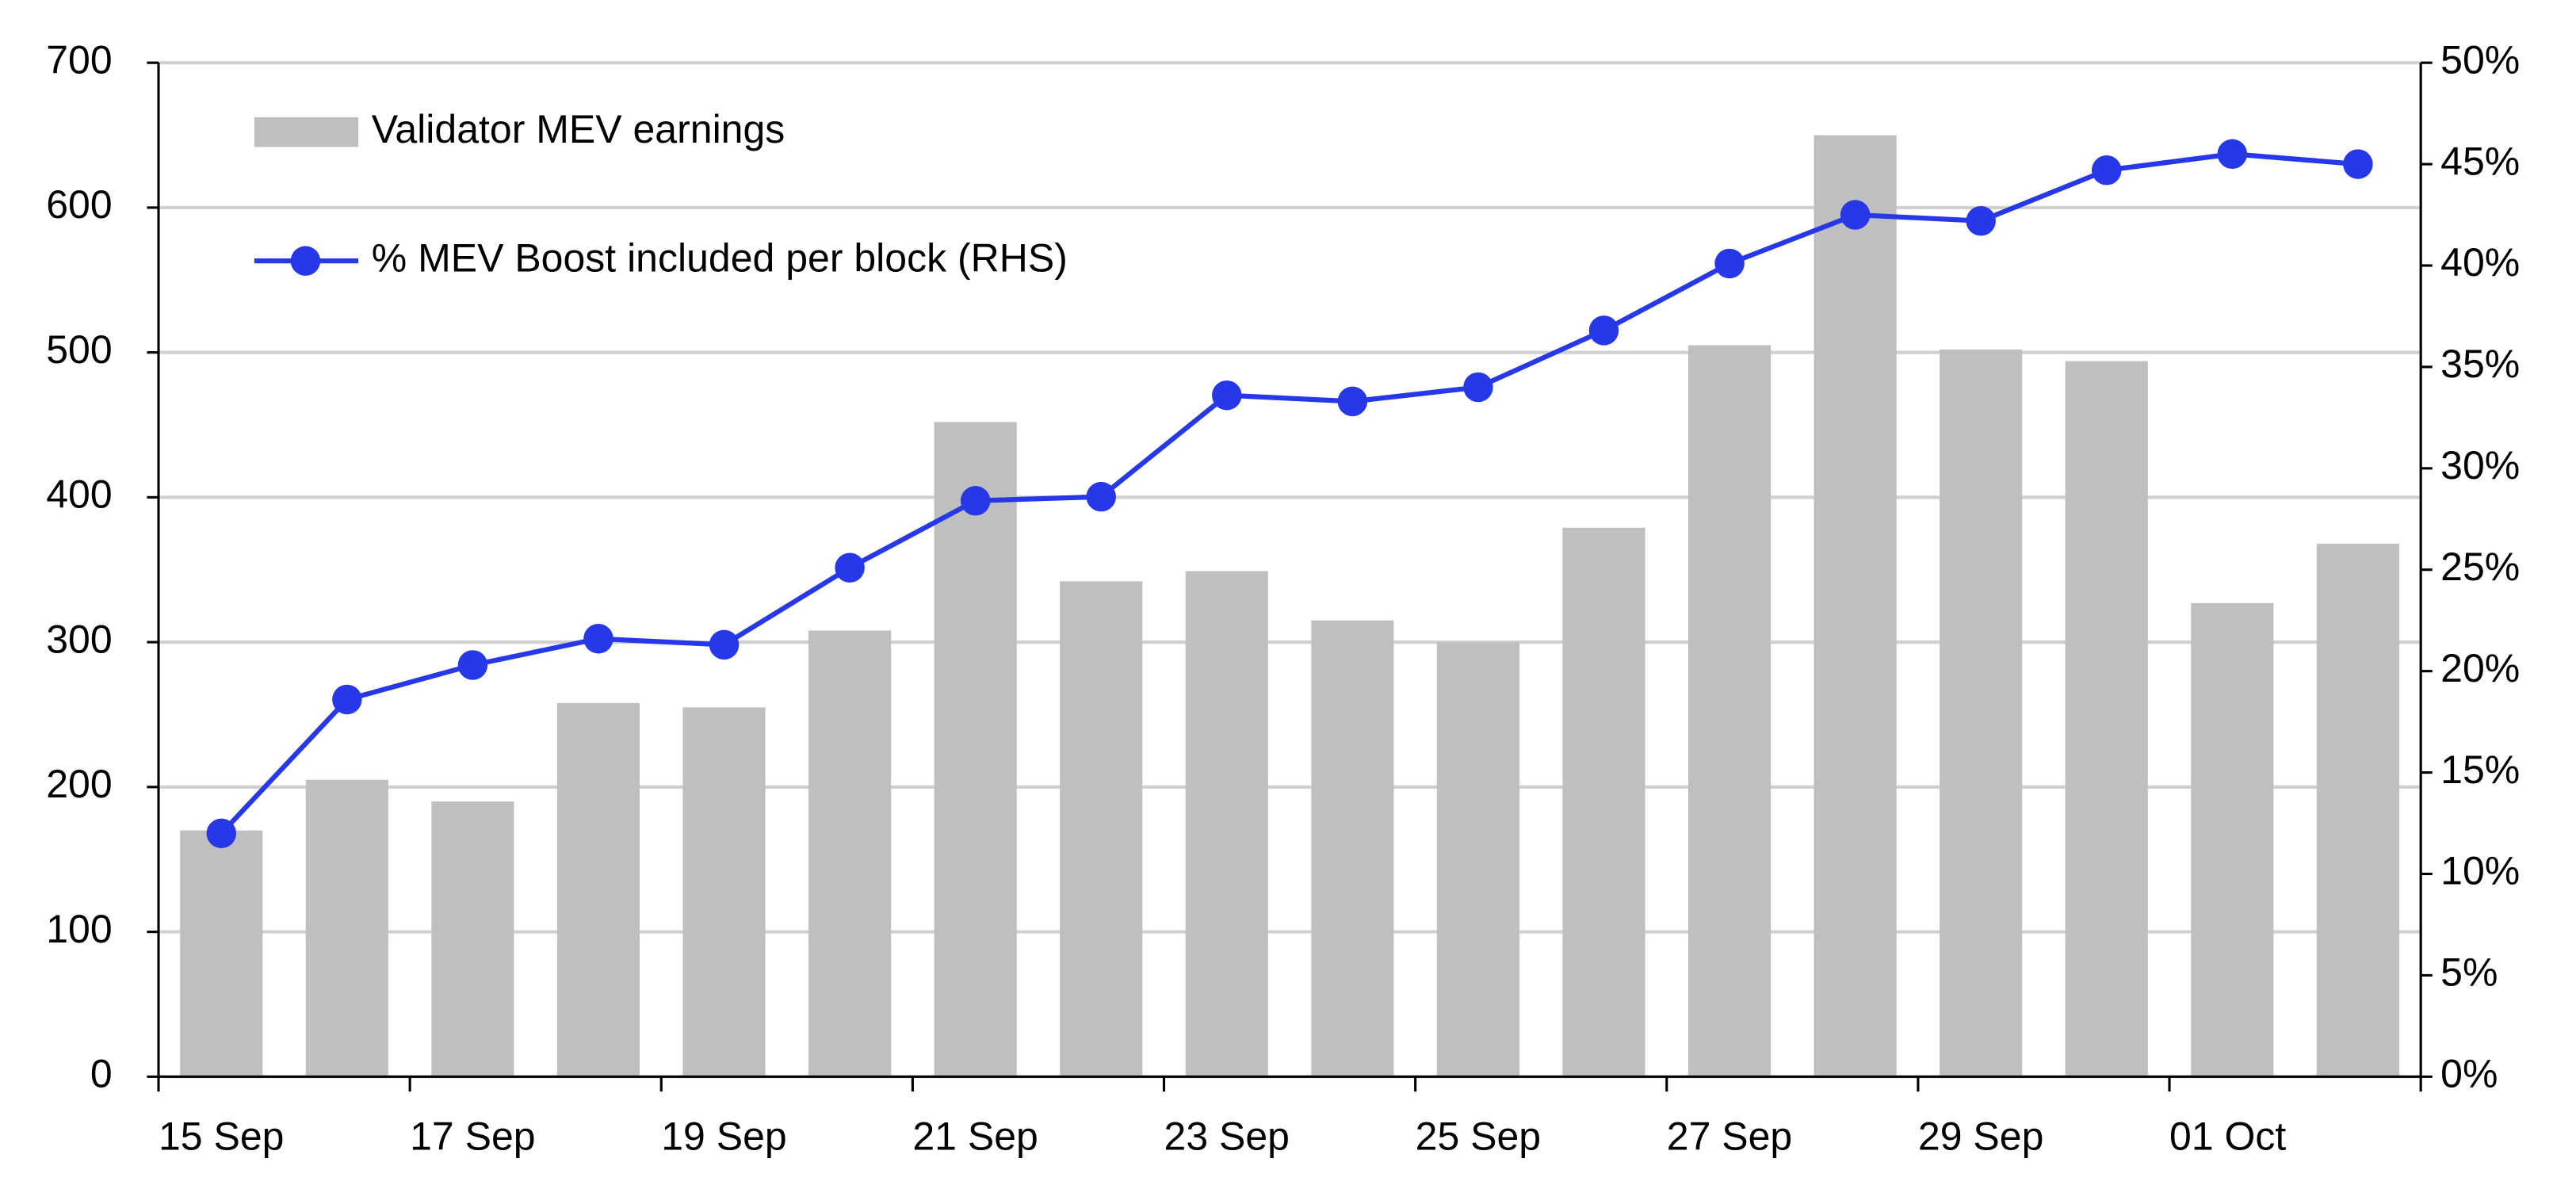  I want to click on y-tick-label: 400, so click(79, 494).